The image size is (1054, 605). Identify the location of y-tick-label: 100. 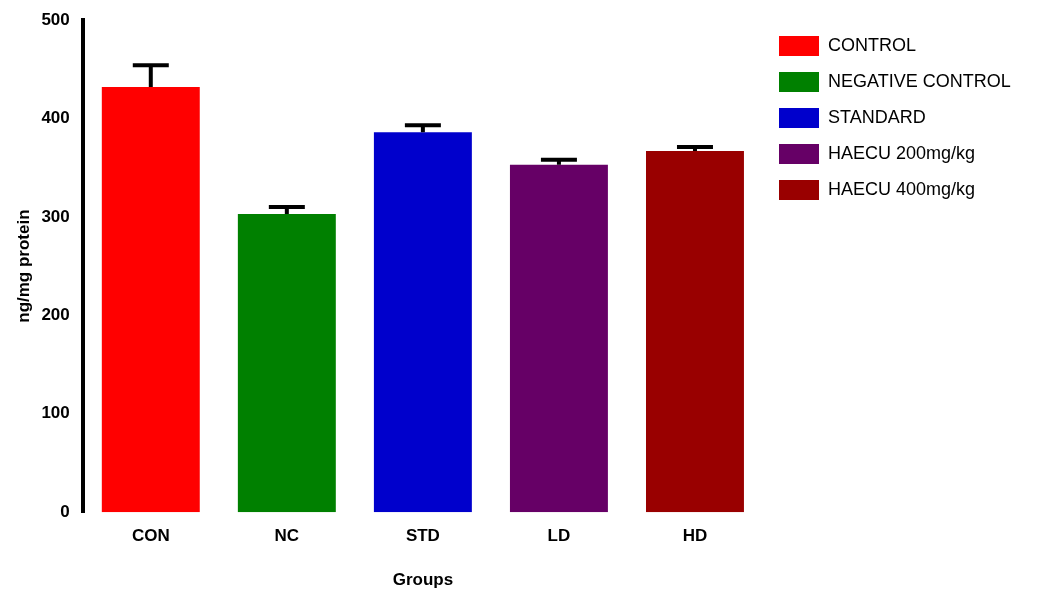
(55, 413).